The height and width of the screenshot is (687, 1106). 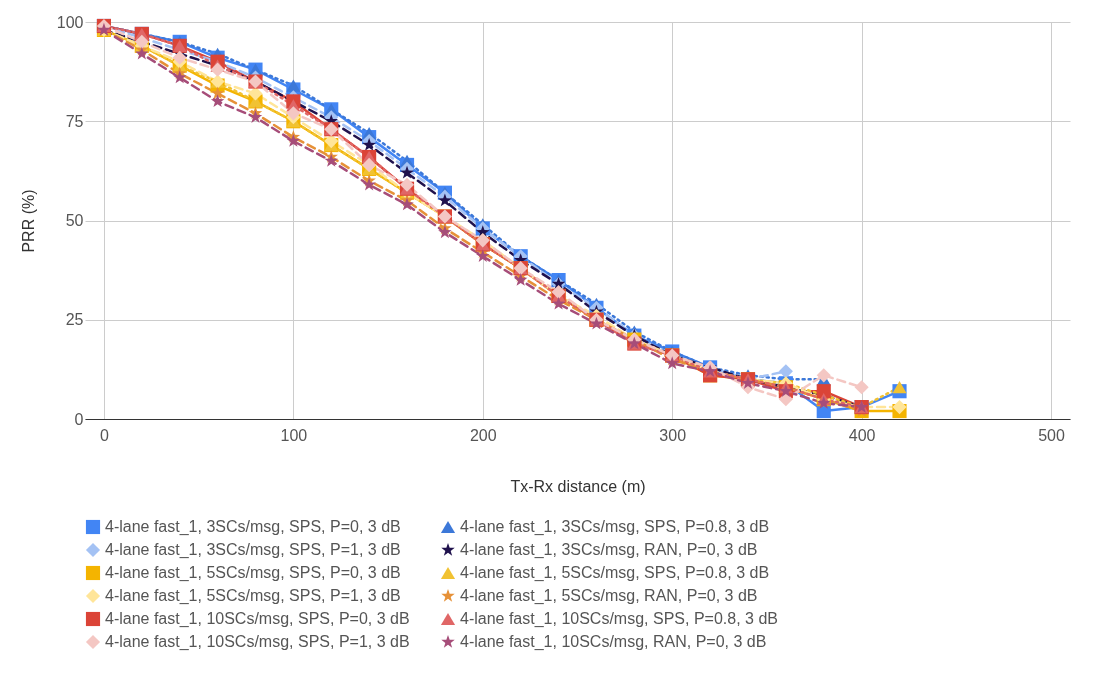 I want to click on legend-label: 4-lane fast_1, 10SCs/msg, SPS, P=0.8, 3 dB, so click(x=619, y=619).